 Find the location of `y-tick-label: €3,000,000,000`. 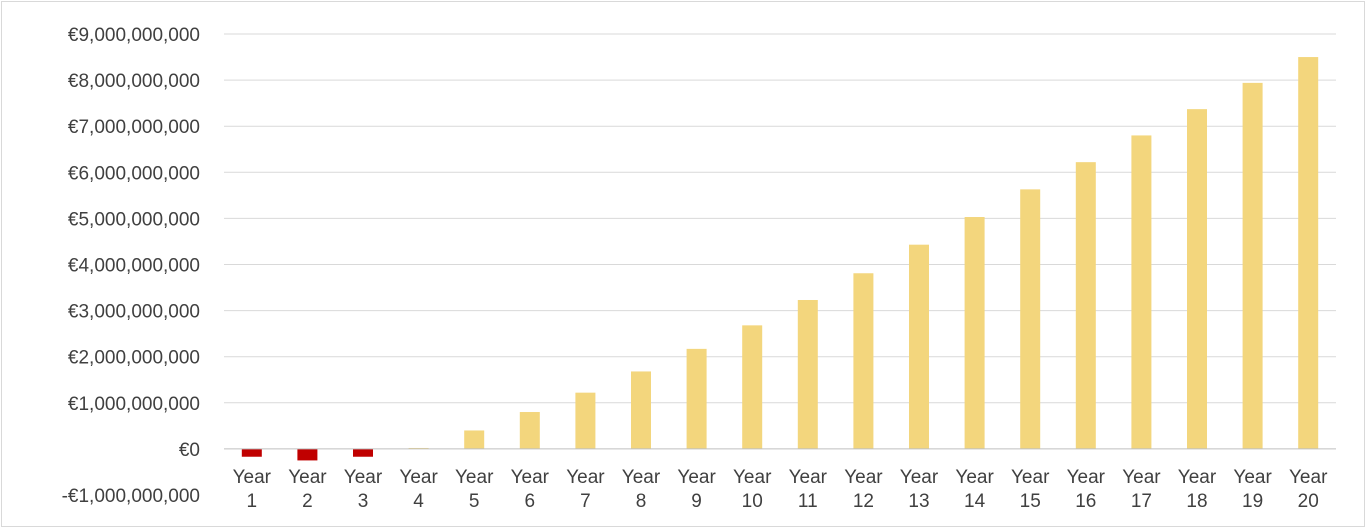

y-tick-label: €3,000,000,000 is located at coordinates (134, 312).